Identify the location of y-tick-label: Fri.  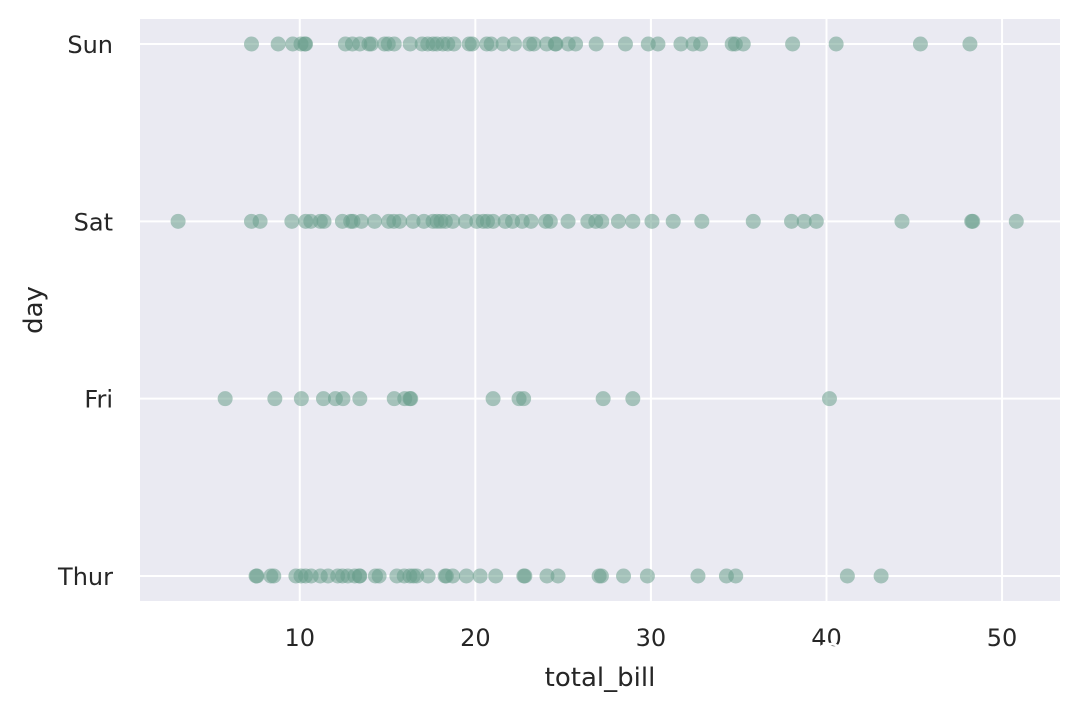
(98, 400).